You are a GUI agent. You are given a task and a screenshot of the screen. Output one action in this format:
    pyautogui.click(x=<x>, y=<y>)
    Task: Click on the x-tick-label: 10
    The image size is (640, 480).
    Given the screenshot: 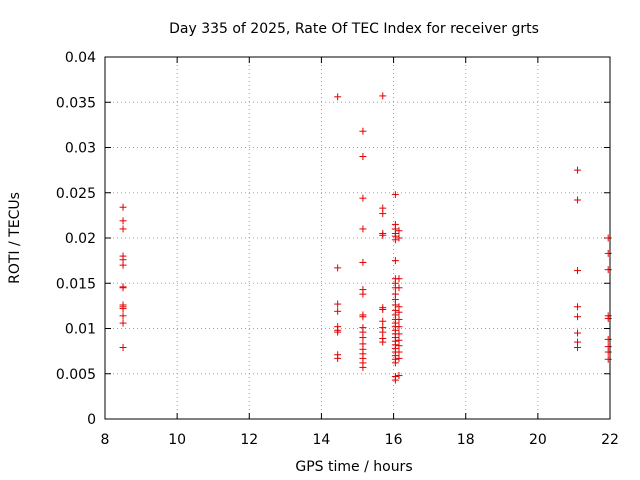 What is the action you would take?
    pyautogui.click(x=177, y=440)
    